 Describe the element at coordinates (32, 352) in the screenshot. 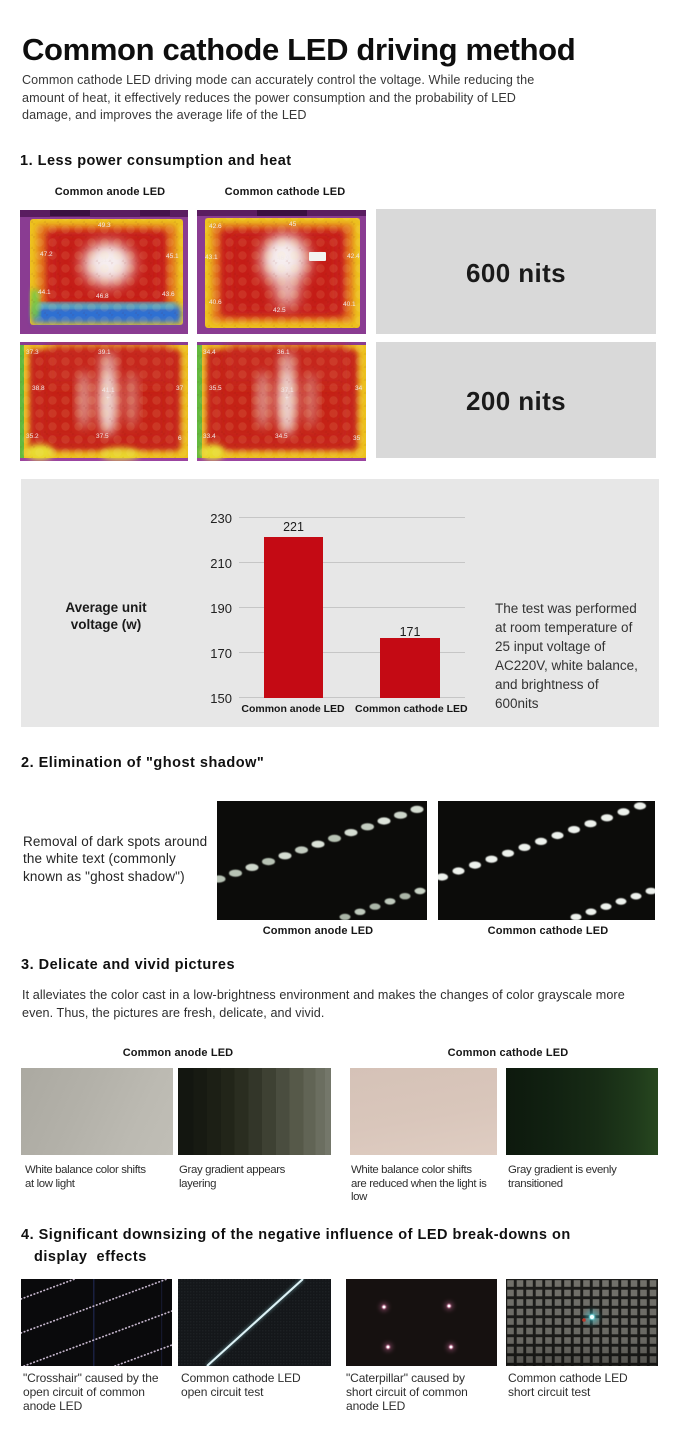

I see `svg-text: 37.3` at that location.